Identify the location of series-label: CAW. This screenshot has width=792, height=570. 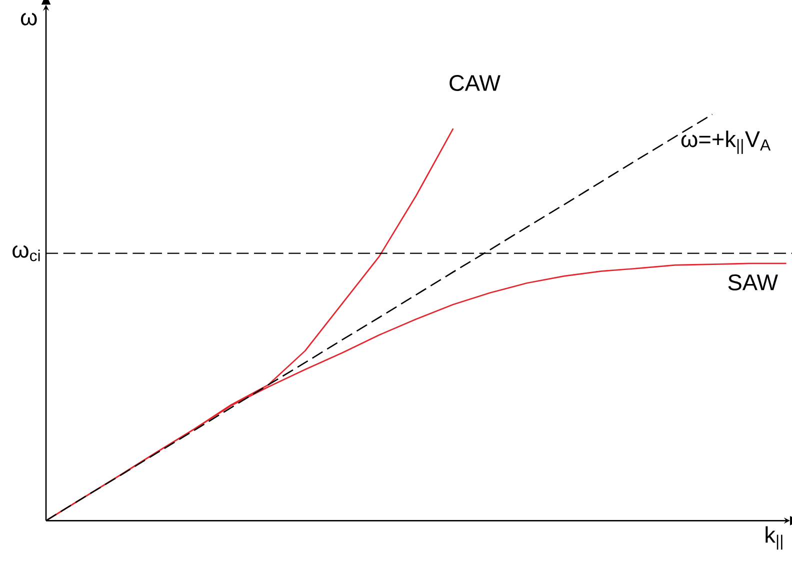
(475, 83).